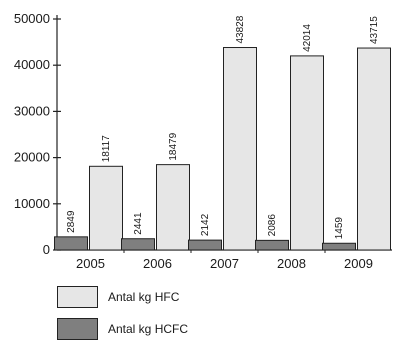 The image size is (394, 340). Describe the element at coordinates (224, 263) in the screenshot. I see `x-tick-label: 2007` at that location.